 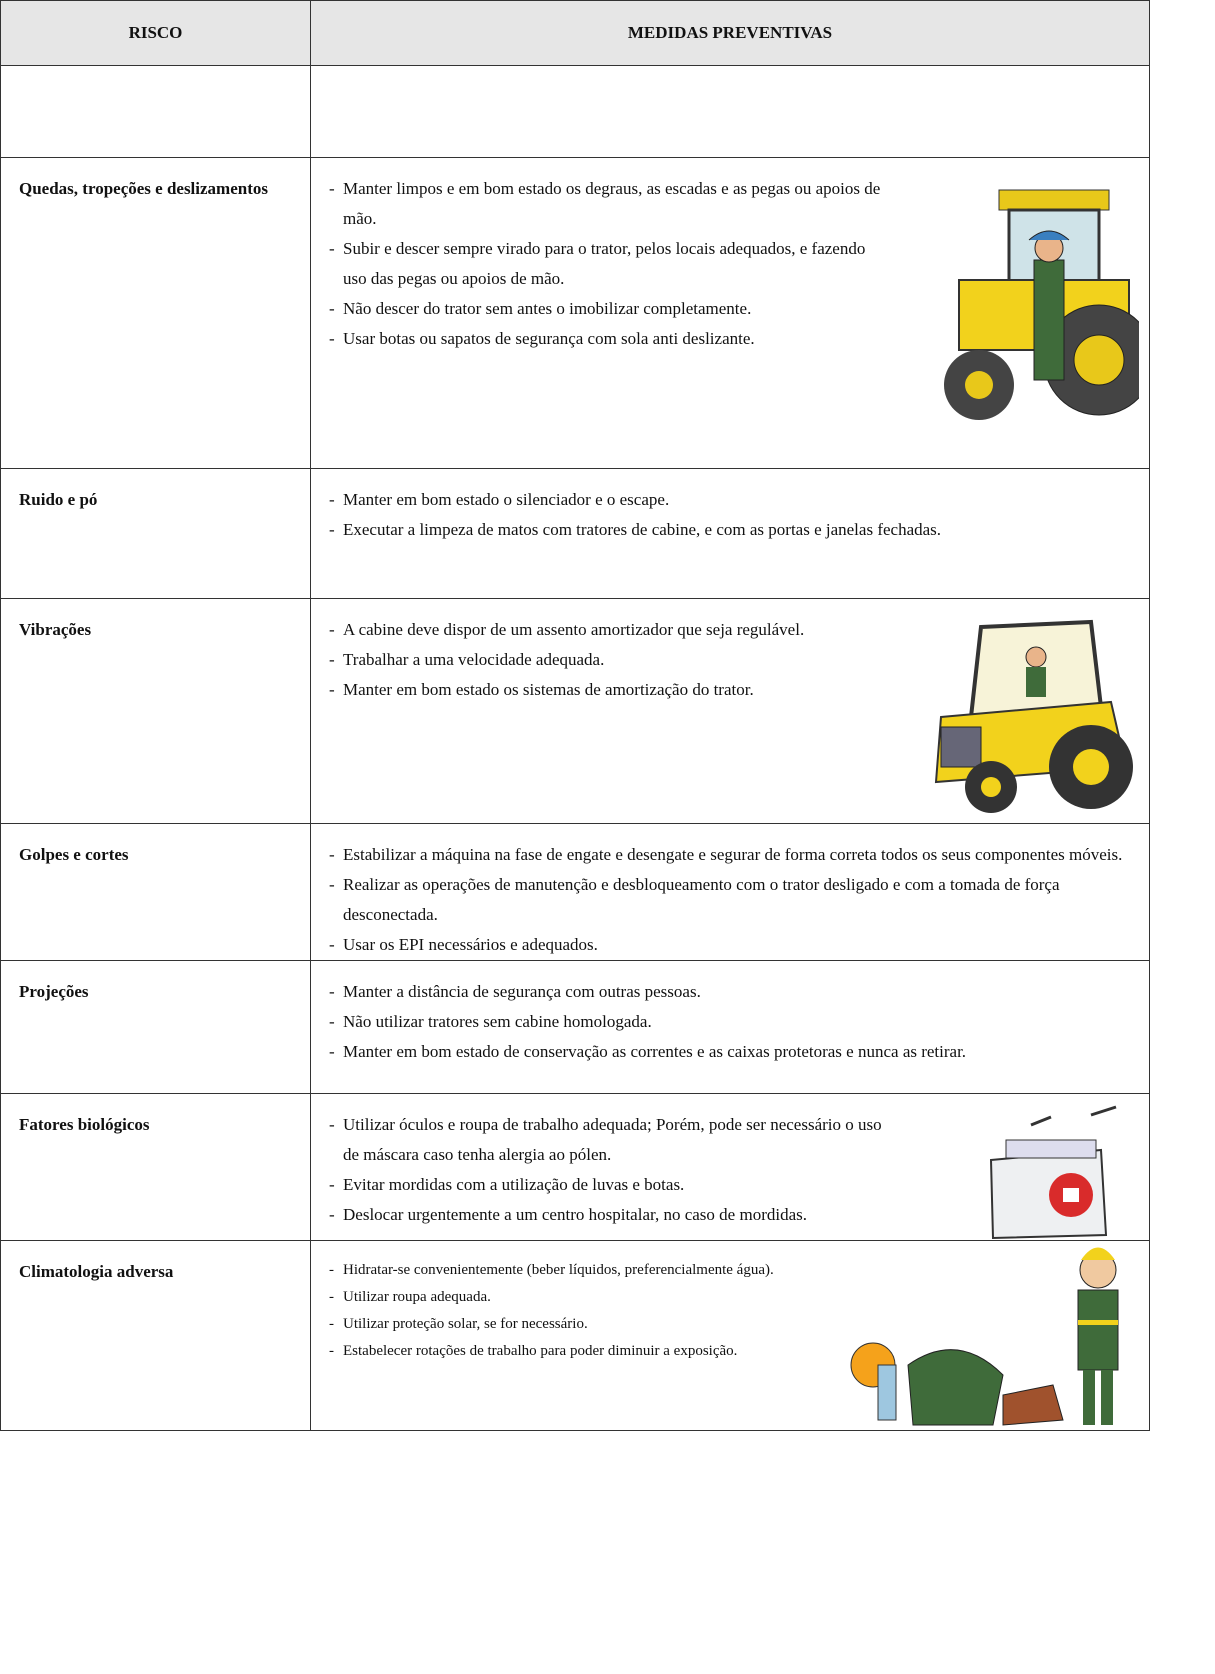 I want to click on header-row: RISCO MEDIDAS PREVENTIVAS, so click(x=575, y=33).